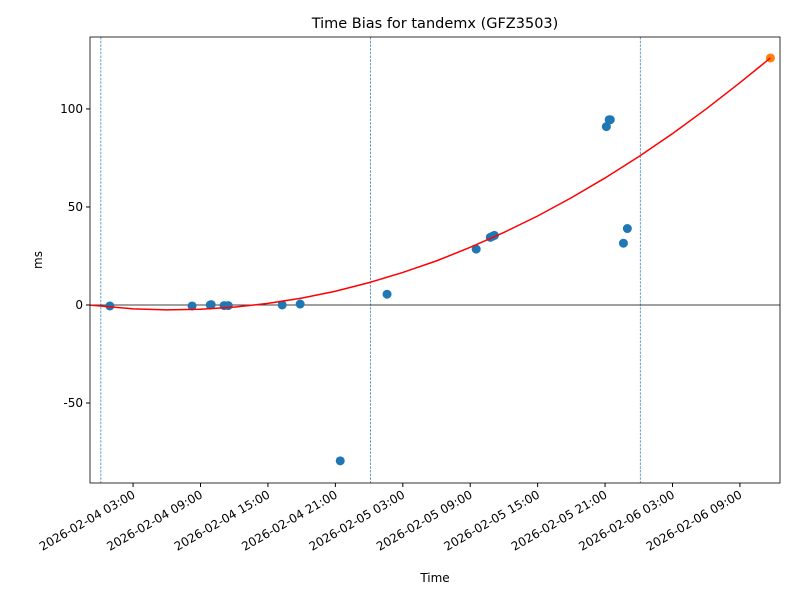 This screenshot has height=600, width=800. I want to click on y-tick-label: 50, so click(75, 207).